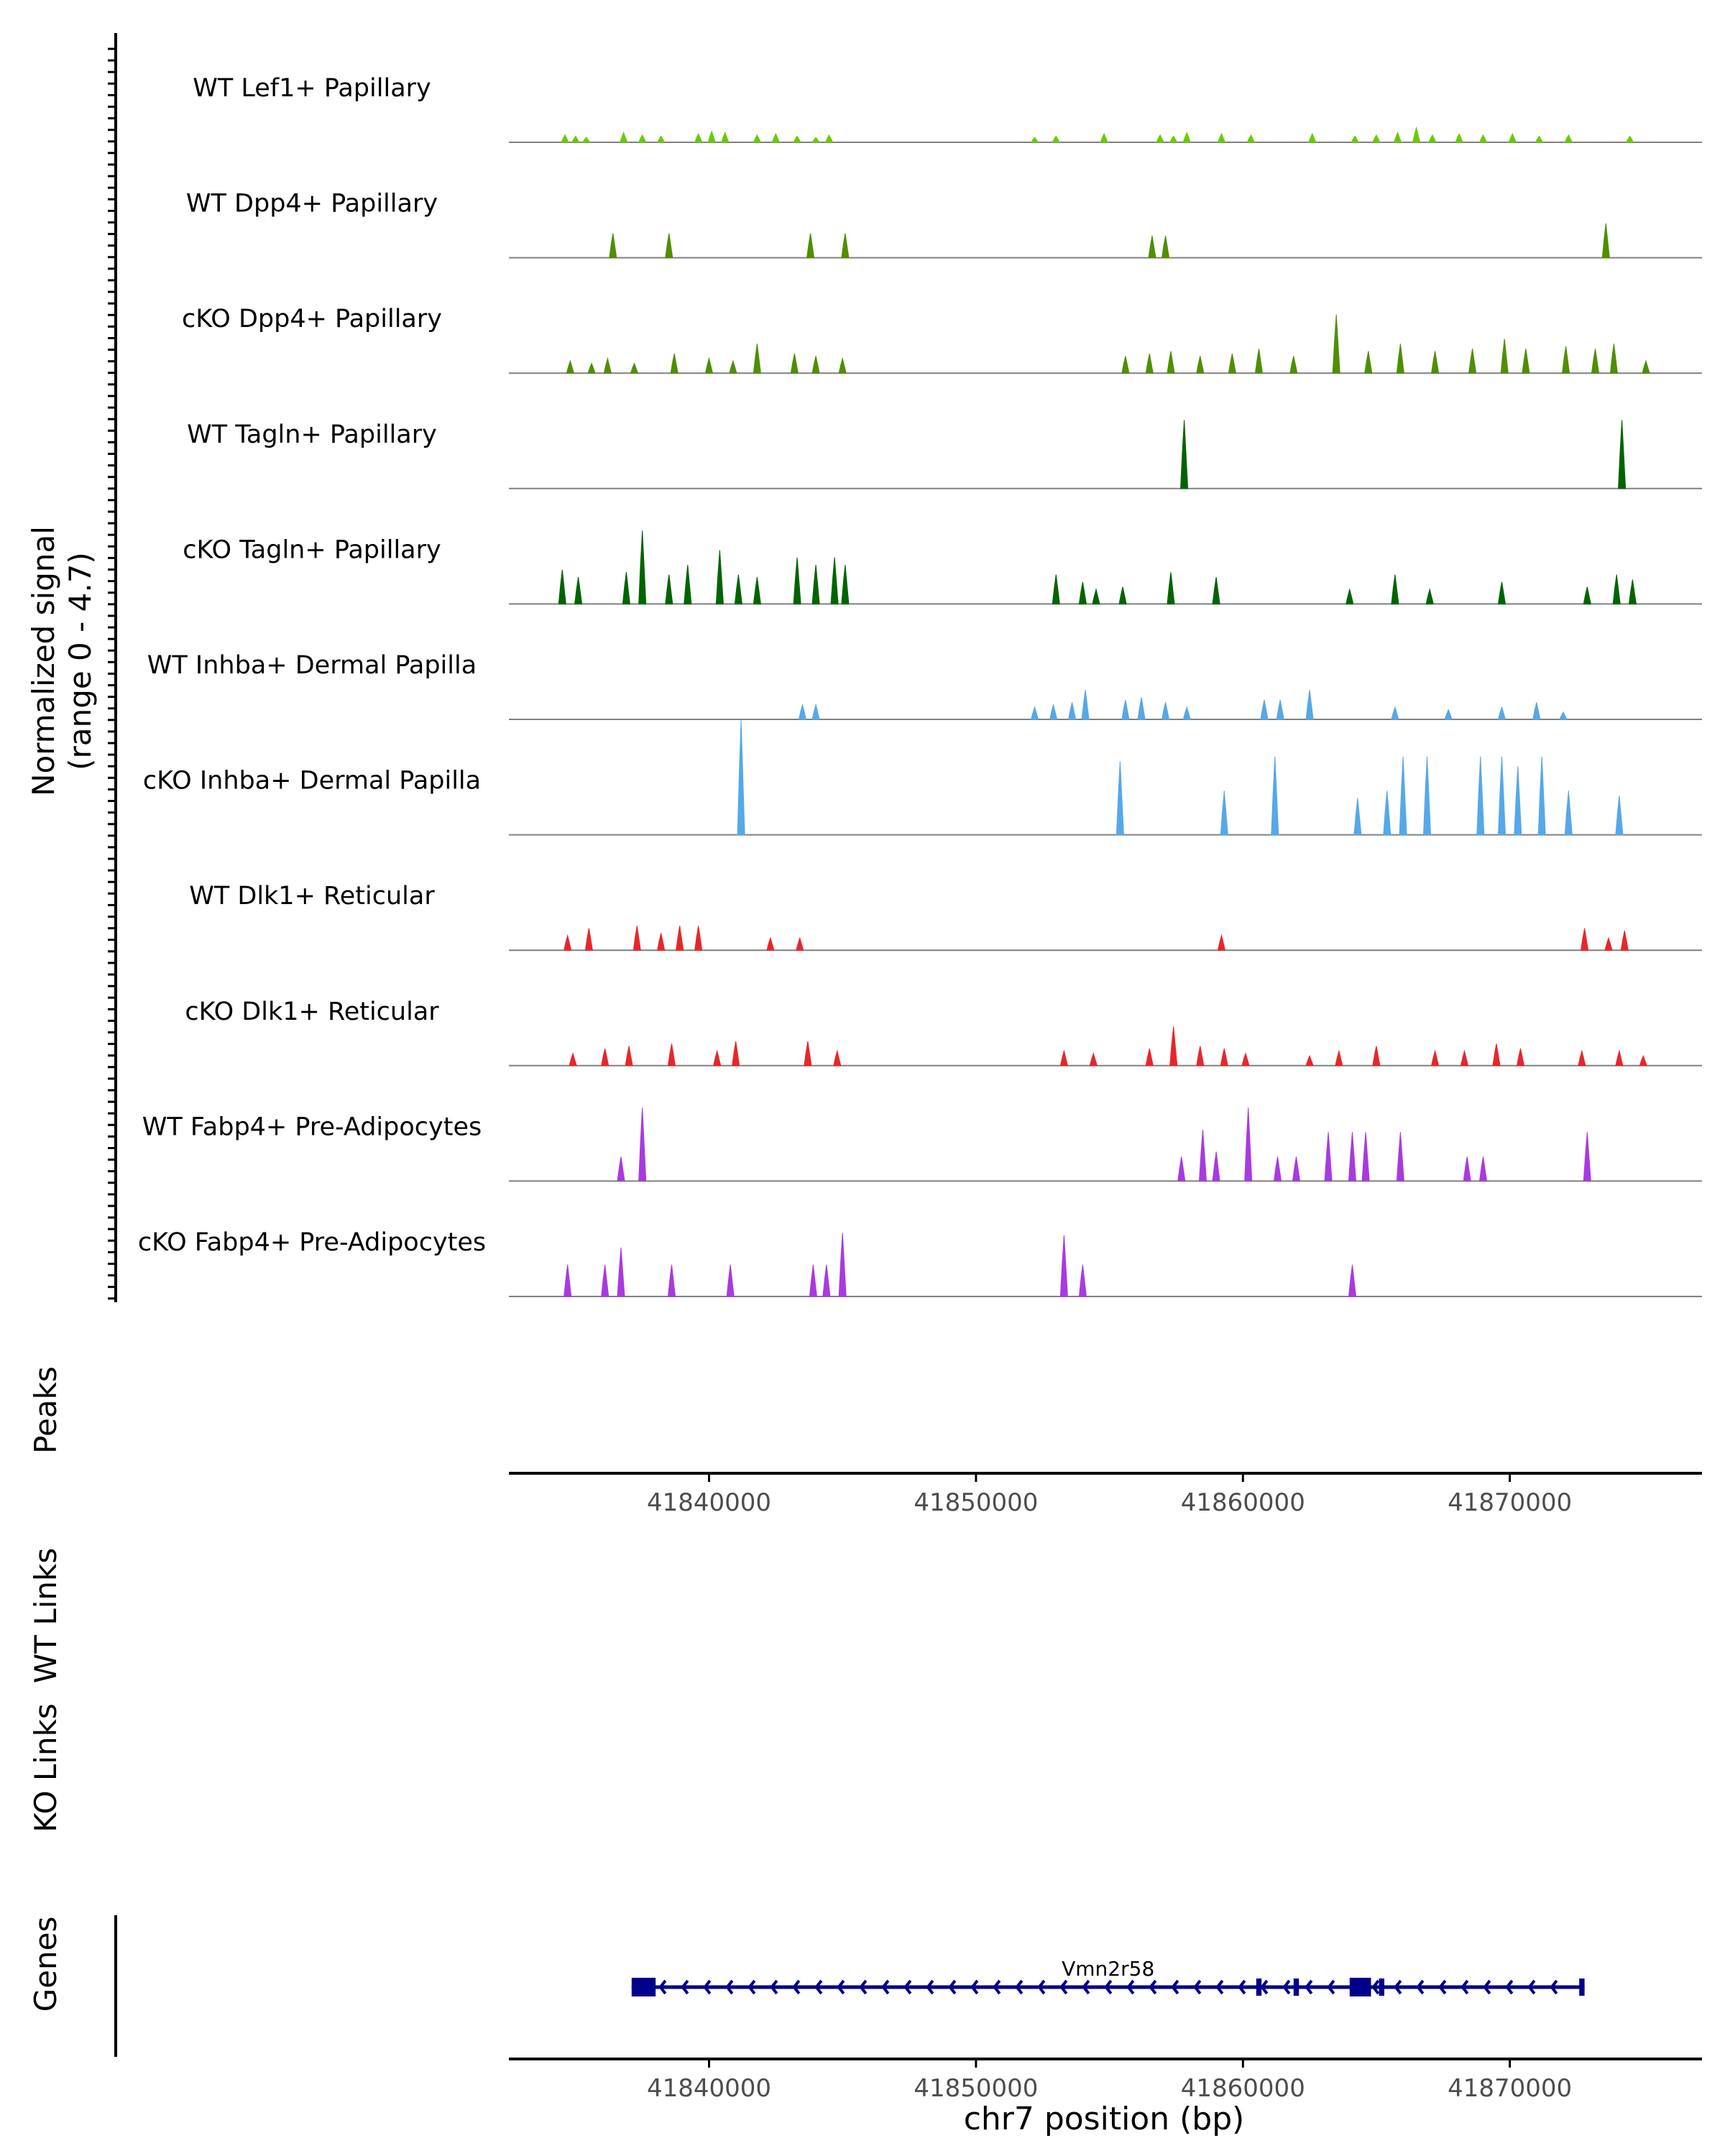 This screenshot has width=1725, height=2156. Describe the element at coordinates (920, 1262) in the screenshot. I see `track-cko-fabp4-pre-adipocytes: cKO Fabp4+ Pre-Adipocytes` at that location.